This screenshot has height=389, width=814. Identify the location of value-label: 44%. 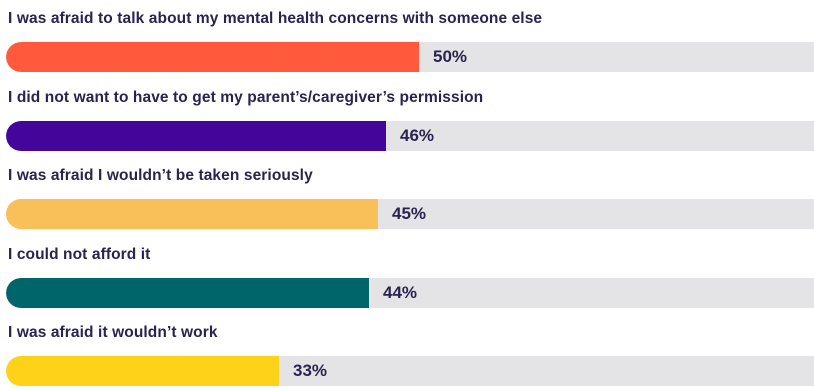
(400, 292).